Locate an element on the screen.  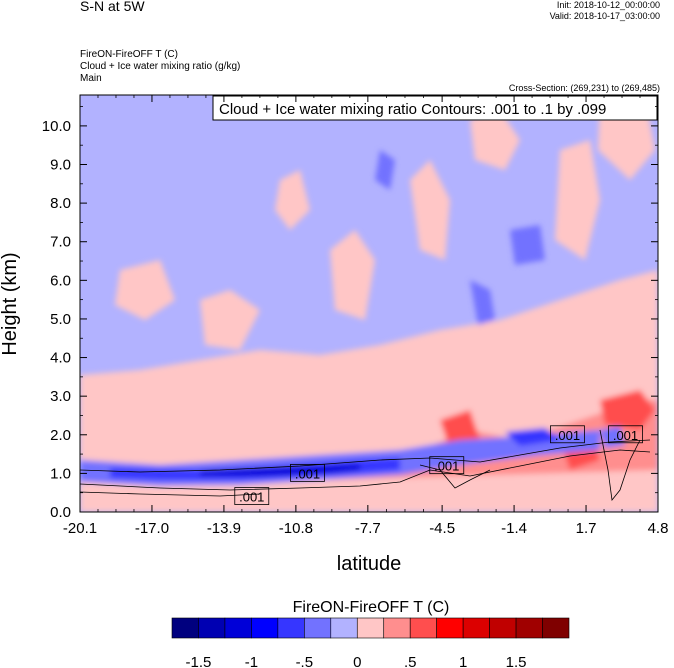
colorbar-tick-label: -1 is located at coordinates (251, 661).